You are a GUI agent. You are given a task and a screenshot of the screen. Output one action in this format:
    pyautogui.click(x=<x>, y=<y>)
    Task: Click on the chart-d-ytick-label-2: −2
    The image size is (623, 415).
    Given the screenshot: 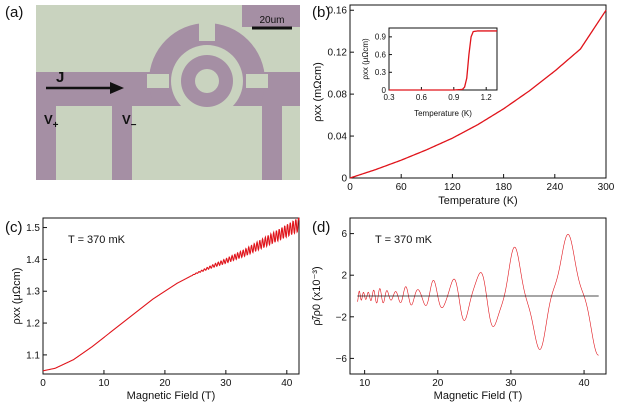 What is the action you would take?
    pyautogui.click(x=342, y=317)
    